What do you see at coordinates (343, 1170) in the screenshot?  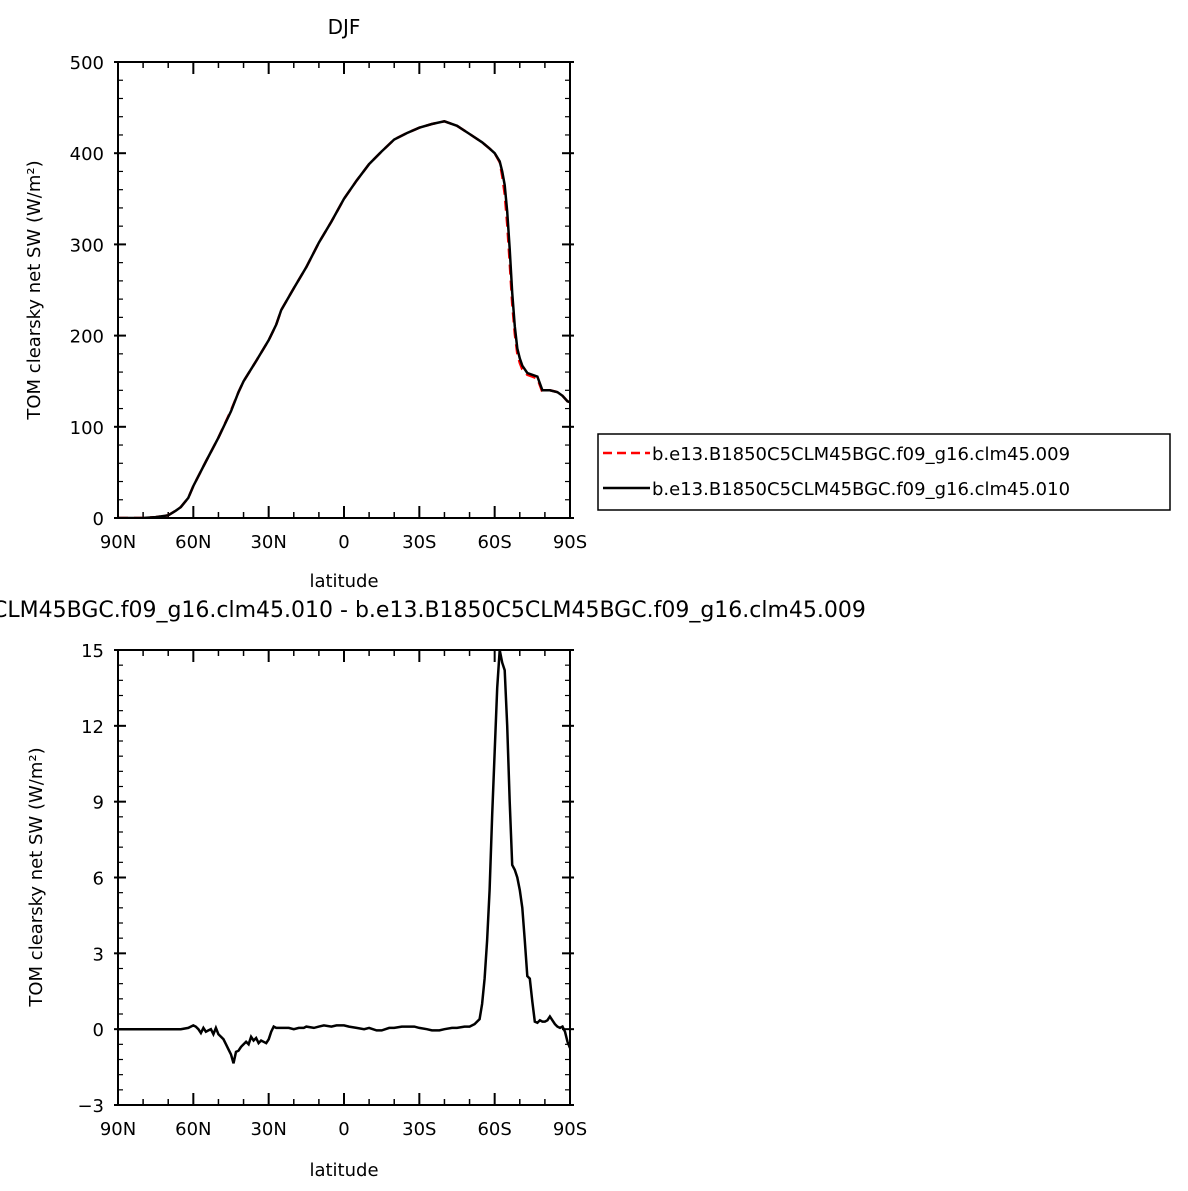 I see `bottom-x-axis-label: latitude` at bounding box center [343, 1170].